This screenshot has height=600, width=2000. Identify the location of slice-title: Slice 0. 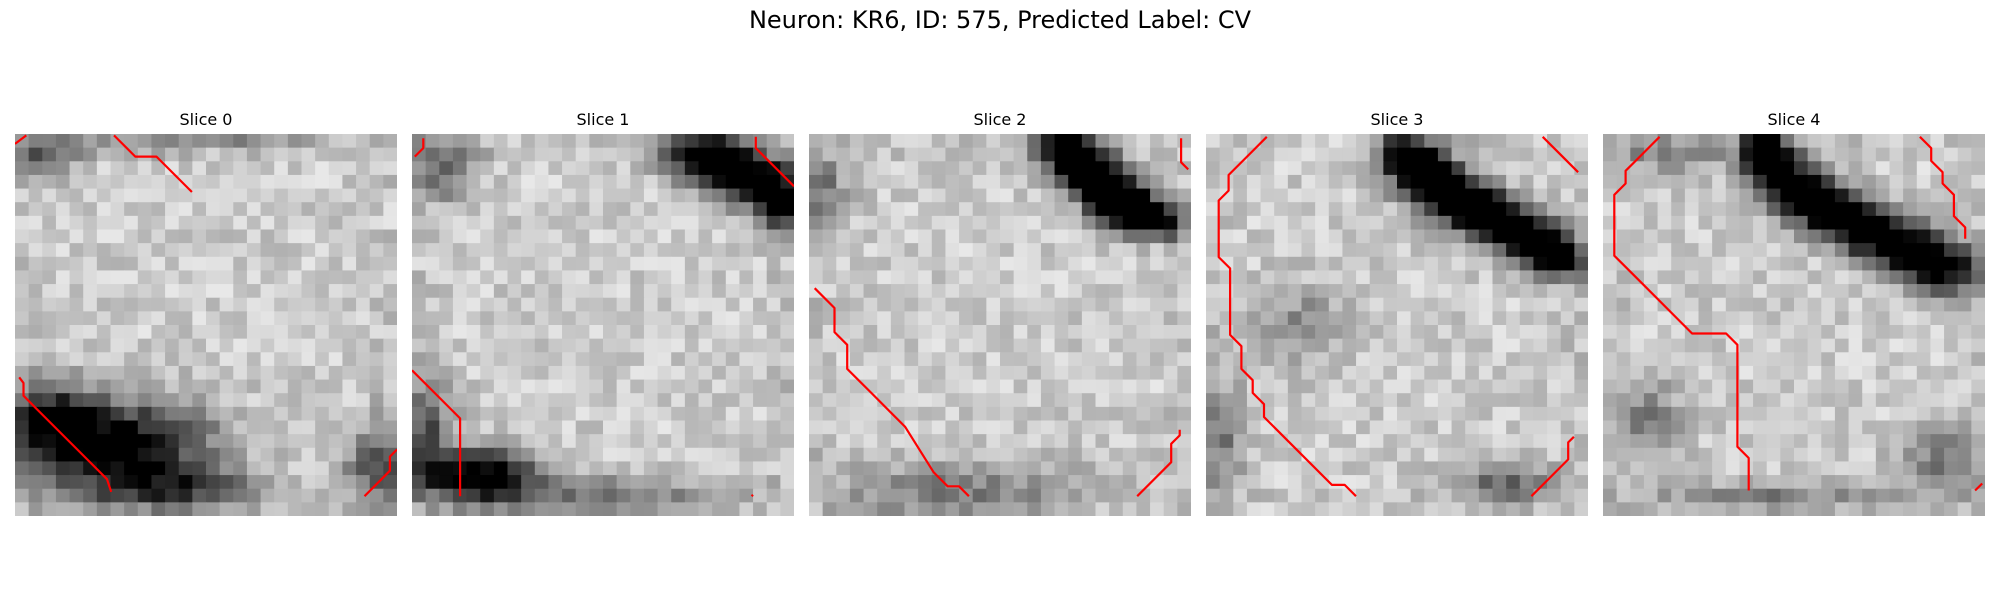
(206, 119).